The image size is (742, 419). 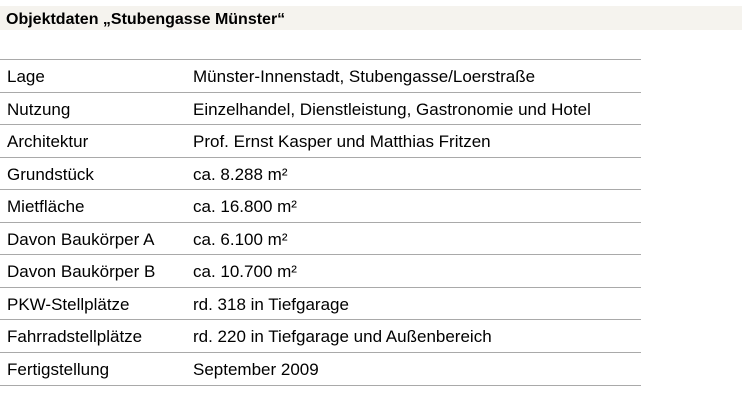 I want to click on table-row: Fertigstellung September 2009, so click(x=320, y=368).